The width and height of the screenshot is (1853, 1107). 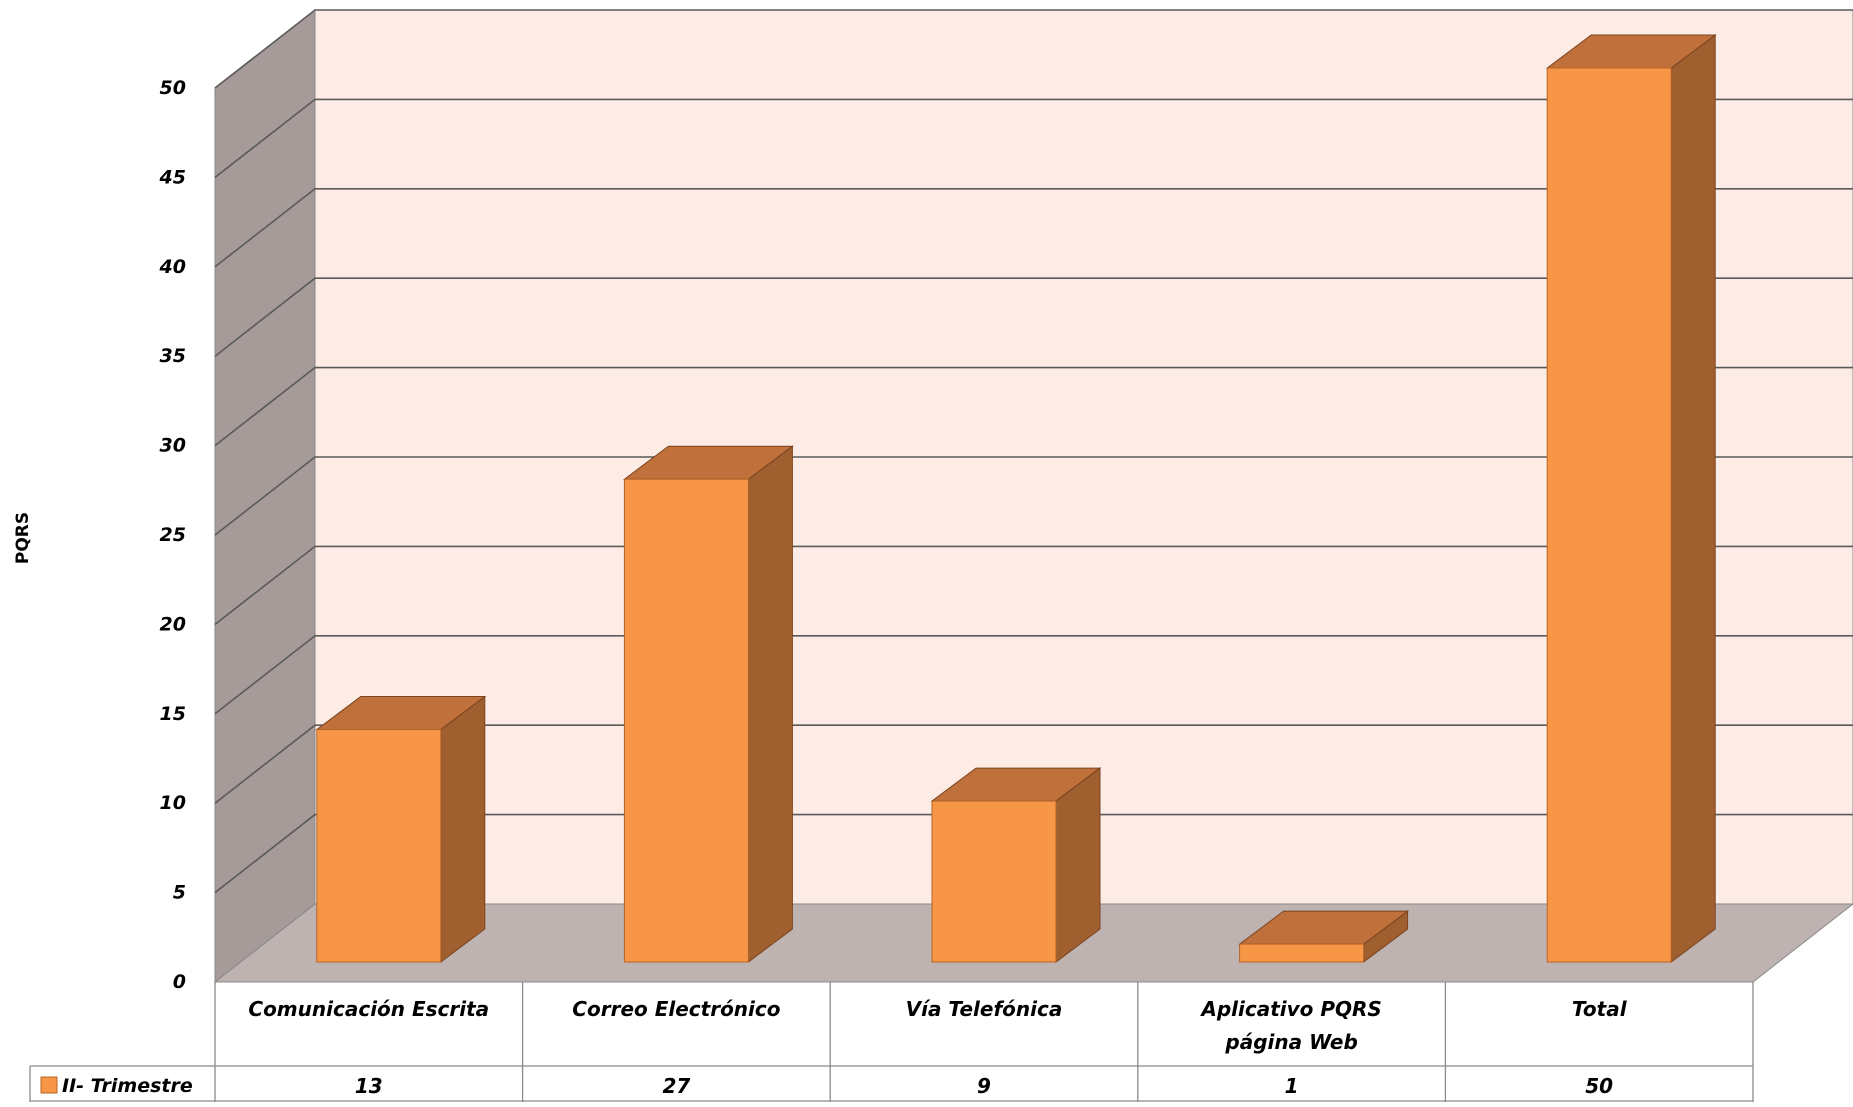 I want to click on y-tick-label: 50, so click(x=173, y=88).